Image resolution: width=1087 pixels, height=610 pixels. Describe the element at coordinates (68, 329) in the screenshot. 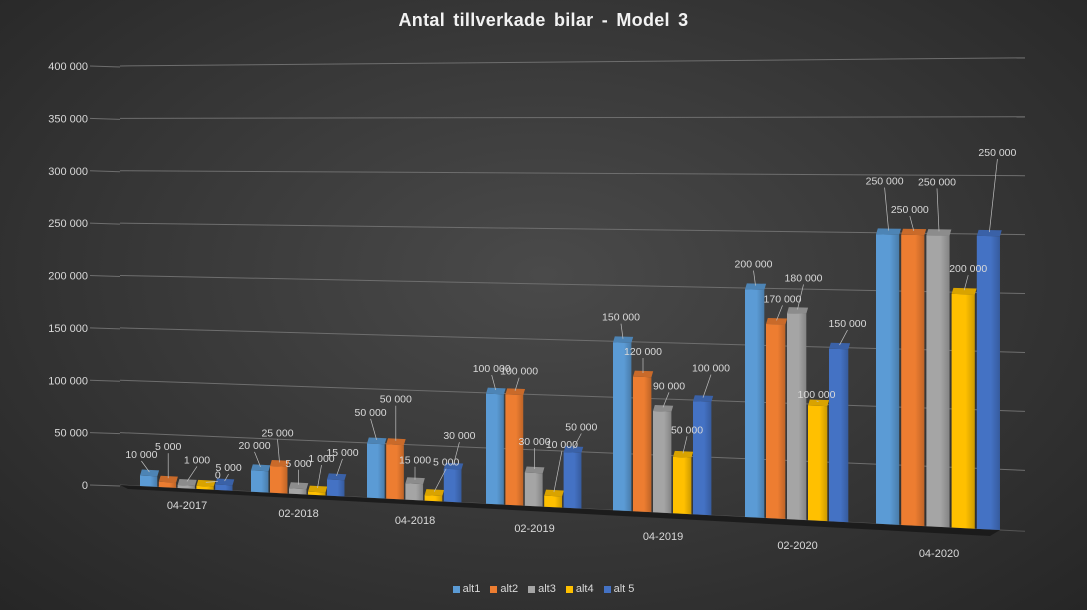

I see `y-tick-label: 150 000` at that location.